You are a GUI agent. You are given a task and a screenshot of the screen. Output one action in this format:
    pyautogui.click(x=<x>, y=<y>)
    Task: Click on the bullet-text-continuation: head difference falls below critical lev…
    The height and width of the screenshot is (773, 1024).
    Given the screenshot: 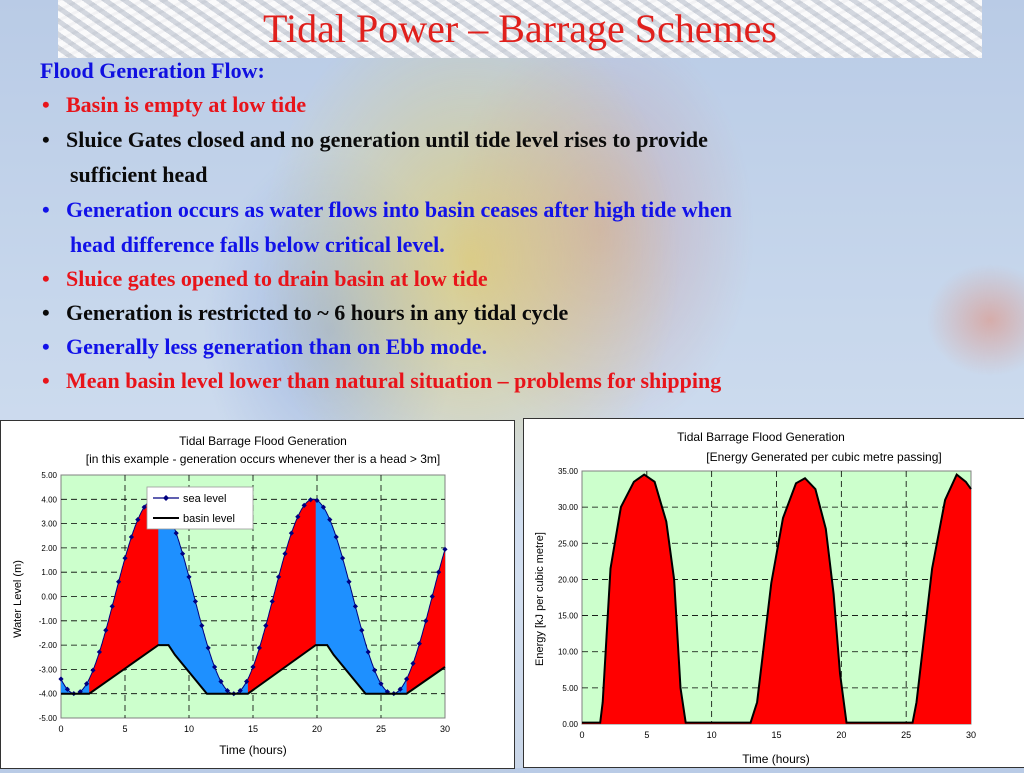 What is the action you would take?
    pyautogui.click(x=257, y=244)
    